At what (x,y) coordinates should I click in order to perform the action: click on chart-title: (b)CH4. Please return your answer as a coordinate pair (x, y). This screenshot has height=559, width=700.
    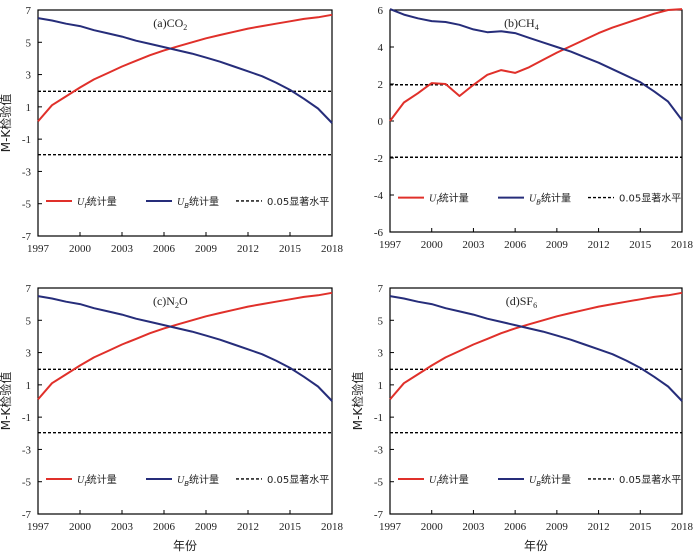
    Looking at the image, I should click on (521, 24).